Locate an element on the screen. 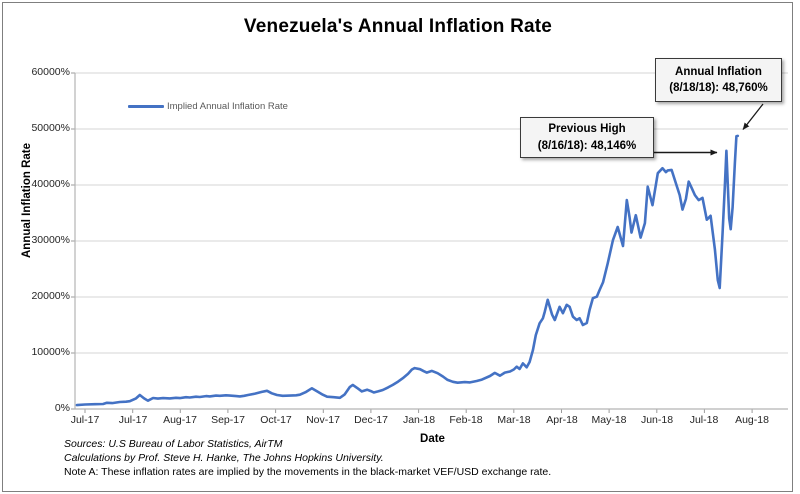 The height and width of the screenshot is (494, 800). legend: Implied Annual Inflation Rate is located at coordinates (208, 106).